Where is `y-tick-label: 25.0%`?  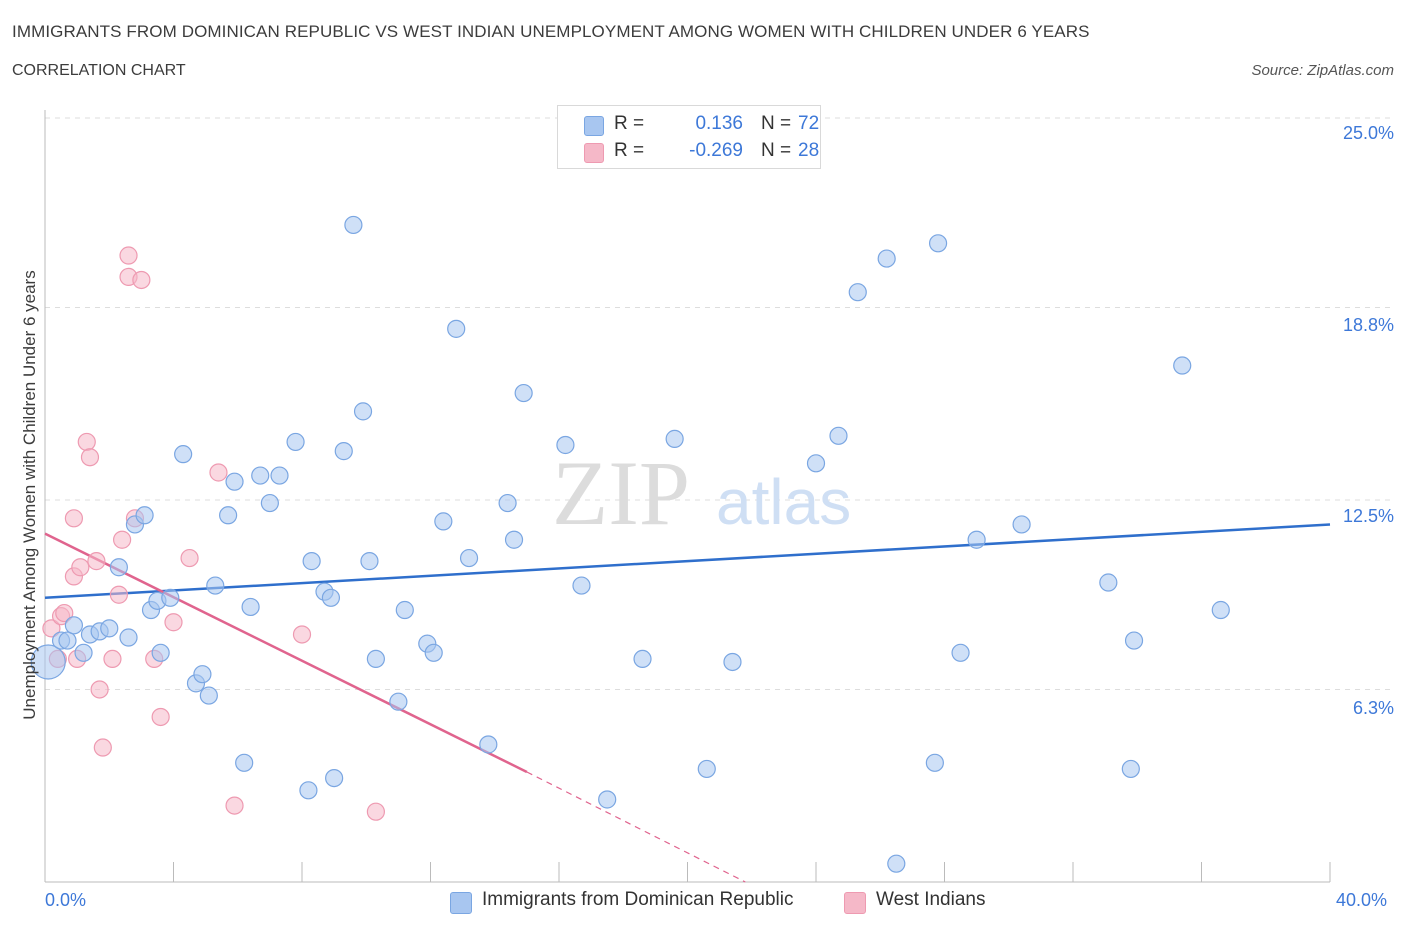
y-tick-label: 25.0% is located at coordinates (1368, 133).